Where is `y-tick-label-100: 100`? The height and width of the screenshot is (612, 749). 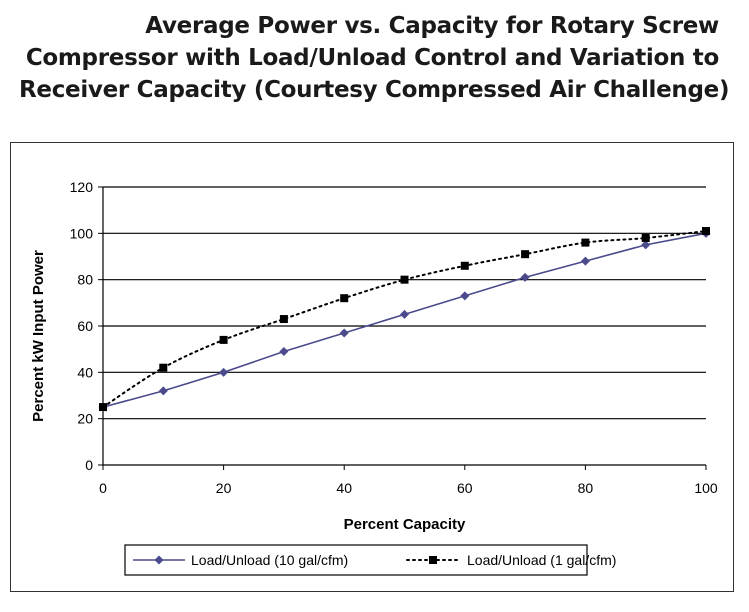
y-tick-label-100: 100 is located at coordinates (82, 233).